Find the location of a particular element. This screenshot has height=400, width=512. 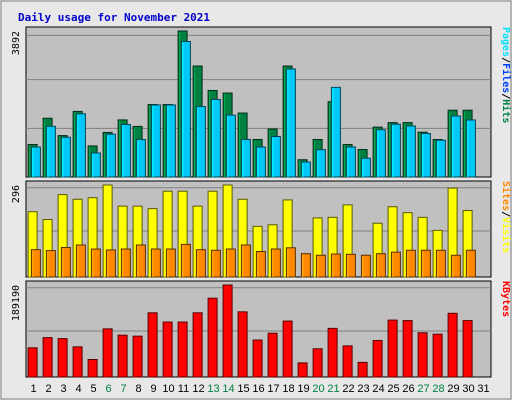

day-label: 25 is located at coordinates (393, 389).